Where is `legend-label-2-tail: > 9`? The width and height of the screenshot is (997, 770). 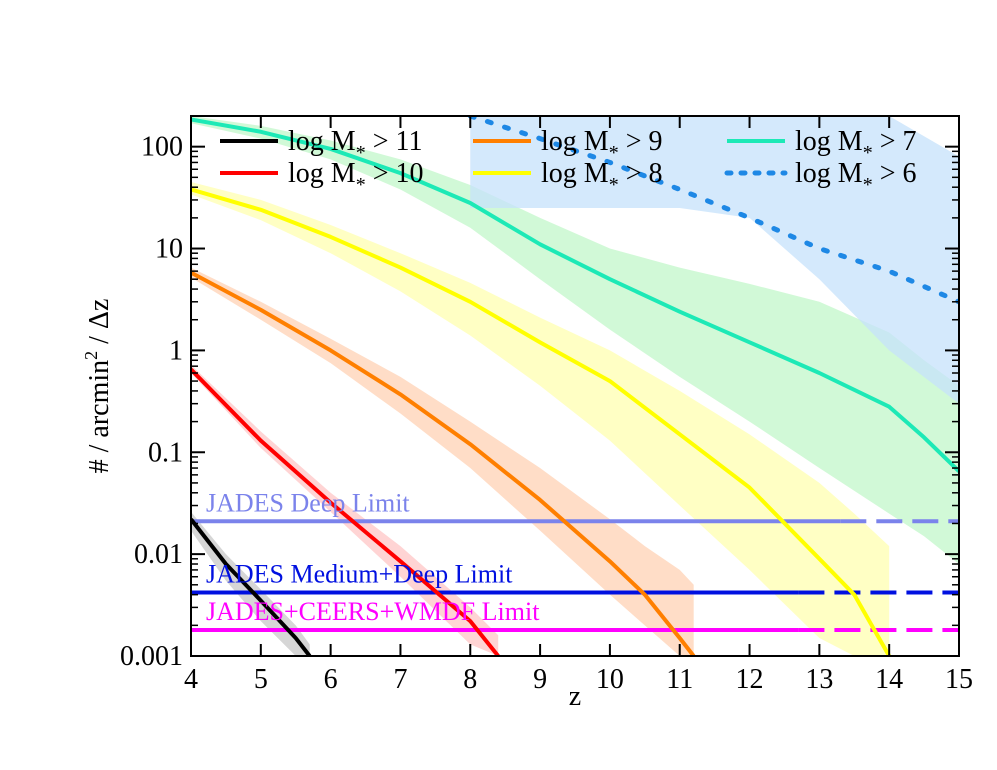
legend-label-2-tail: > 9 is located at coordinates (641, 141).